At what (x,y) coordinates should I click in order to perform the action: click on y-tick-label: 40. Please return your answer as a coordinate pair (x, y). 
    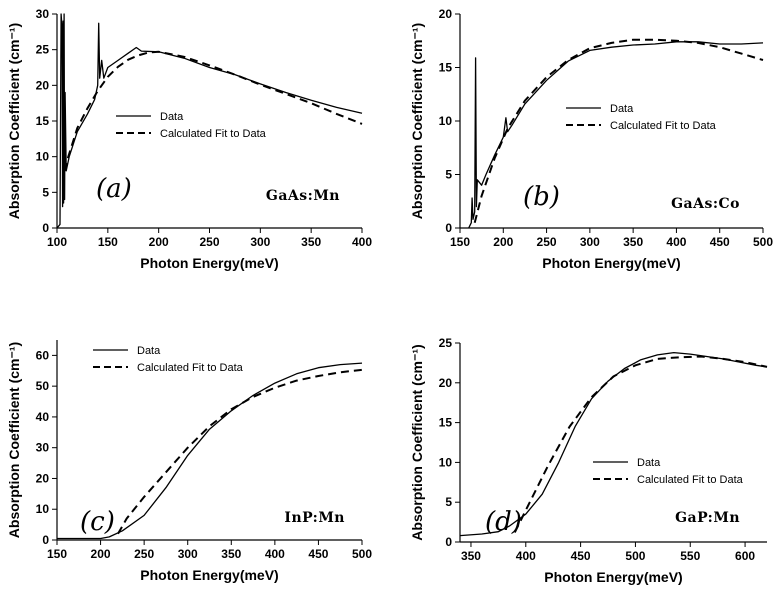
    Looking at the image, I should click on (43, 417).